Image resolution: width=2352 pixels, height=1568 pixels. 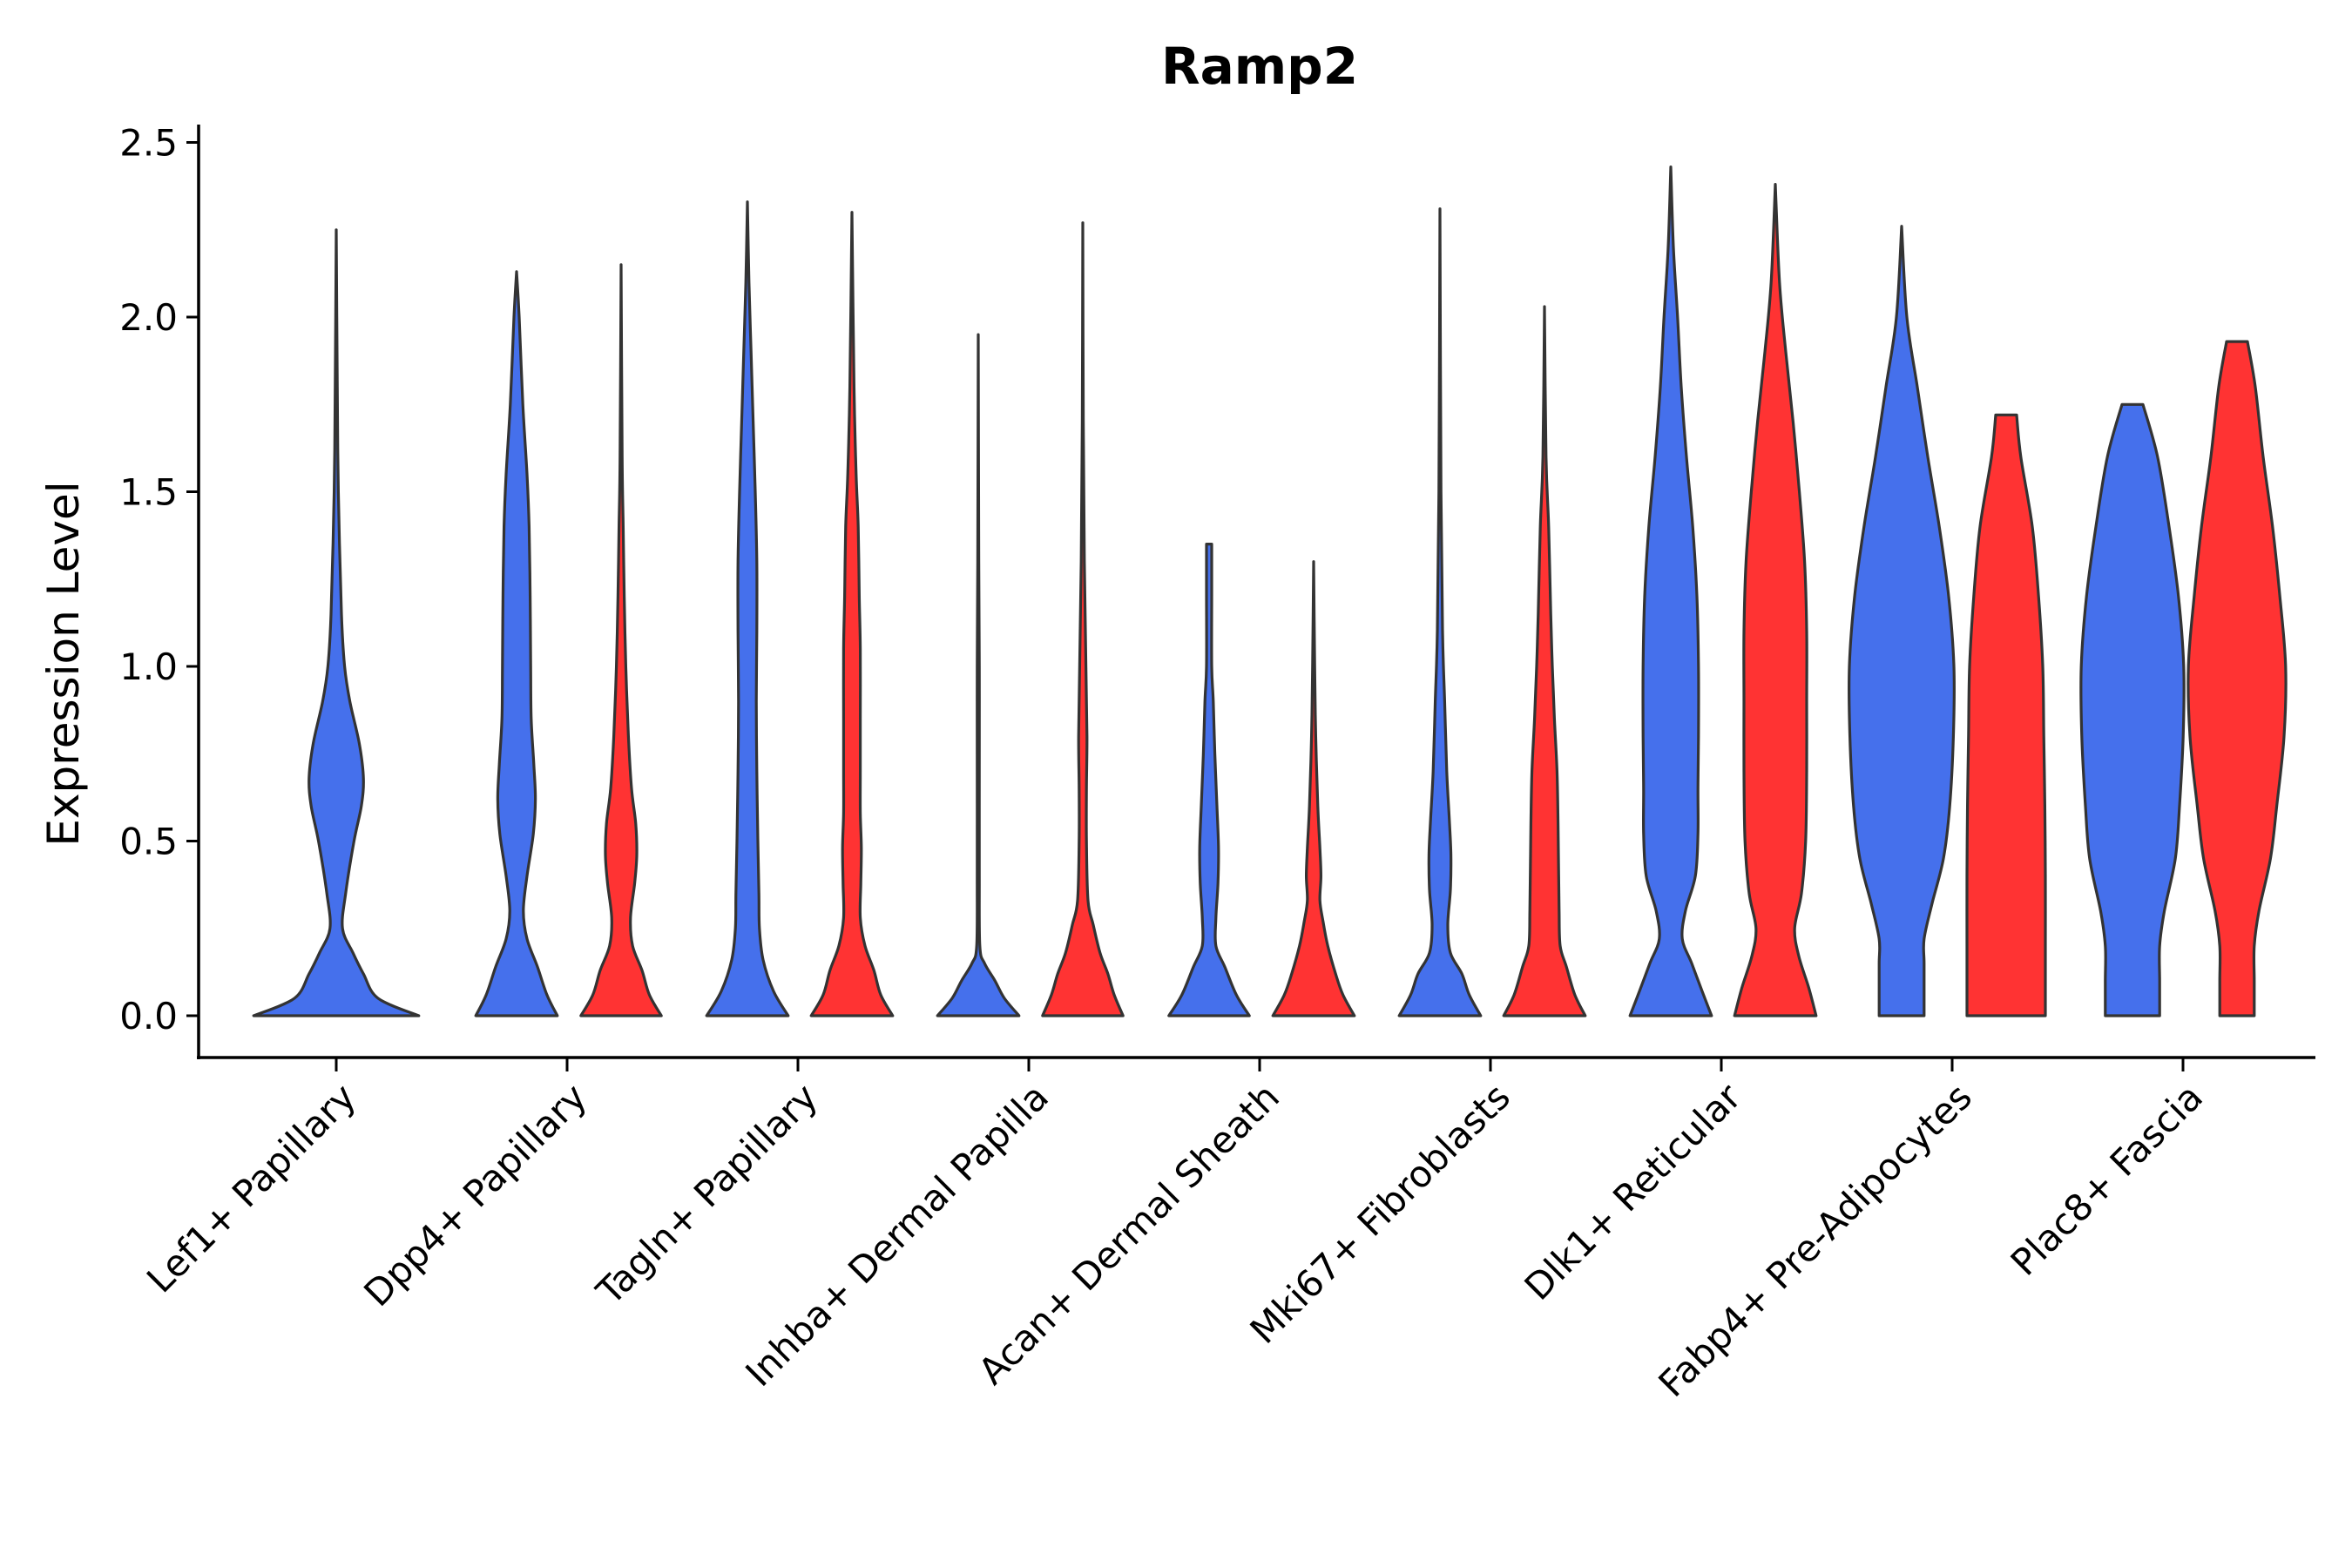 I want to click on x-tick-label: Dlk1+ Reticular, so click(x=1634, y=1191).